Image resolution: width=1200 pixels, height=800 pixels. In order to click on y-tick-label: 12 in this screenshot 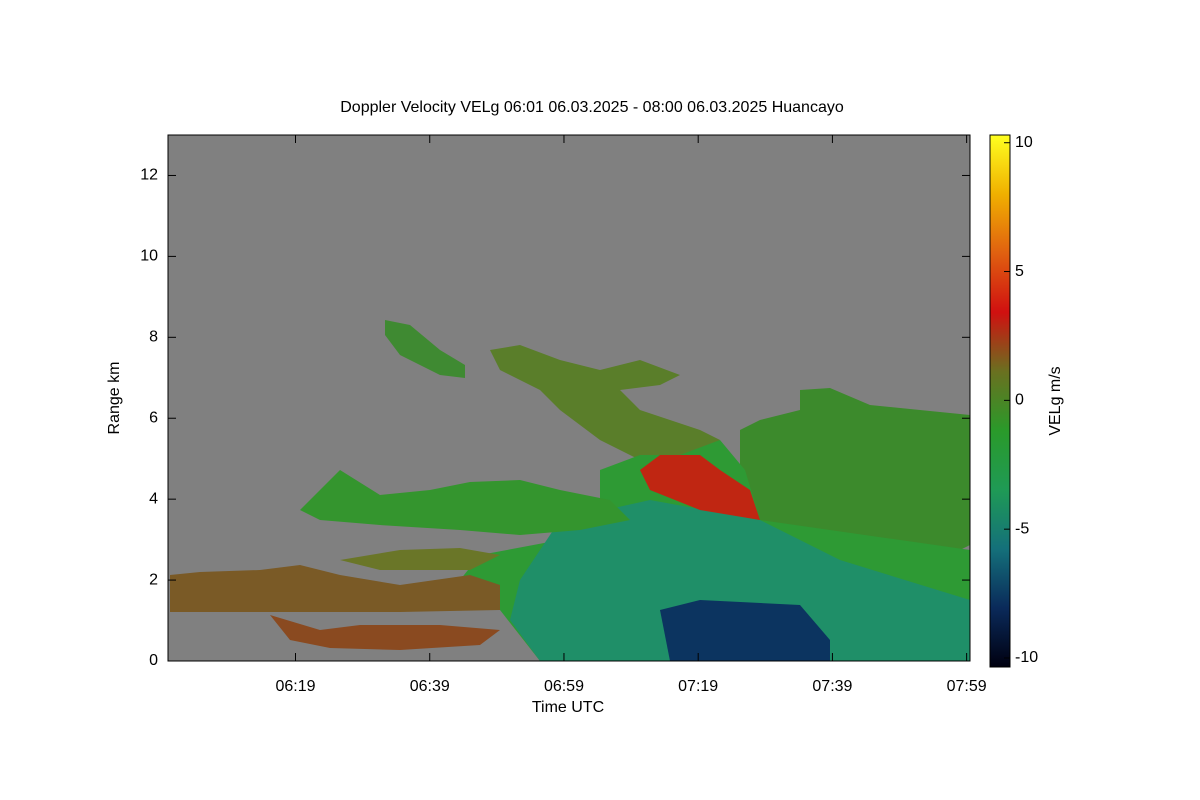, I will do `click(149, 175)`.